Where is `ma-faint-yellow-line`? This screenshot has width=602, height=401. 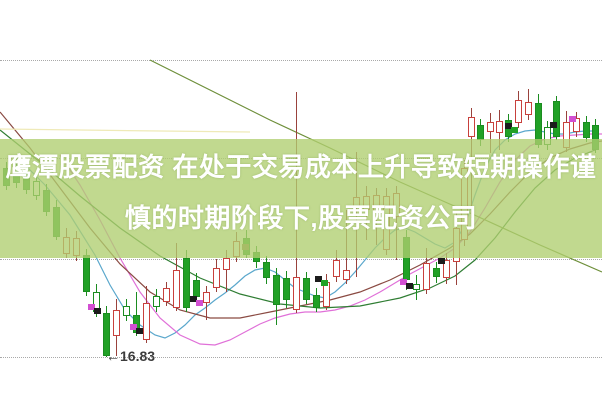 ma-faint-yellow-line is located at coordinates (125, 130).